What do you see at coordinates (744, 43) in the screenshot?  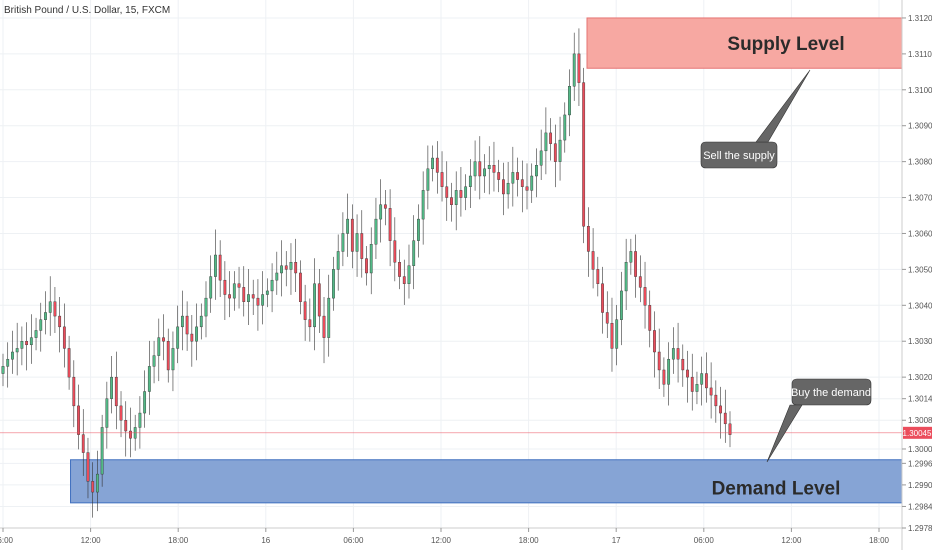 I see `supply-zone` at bounding box center [744, 43].